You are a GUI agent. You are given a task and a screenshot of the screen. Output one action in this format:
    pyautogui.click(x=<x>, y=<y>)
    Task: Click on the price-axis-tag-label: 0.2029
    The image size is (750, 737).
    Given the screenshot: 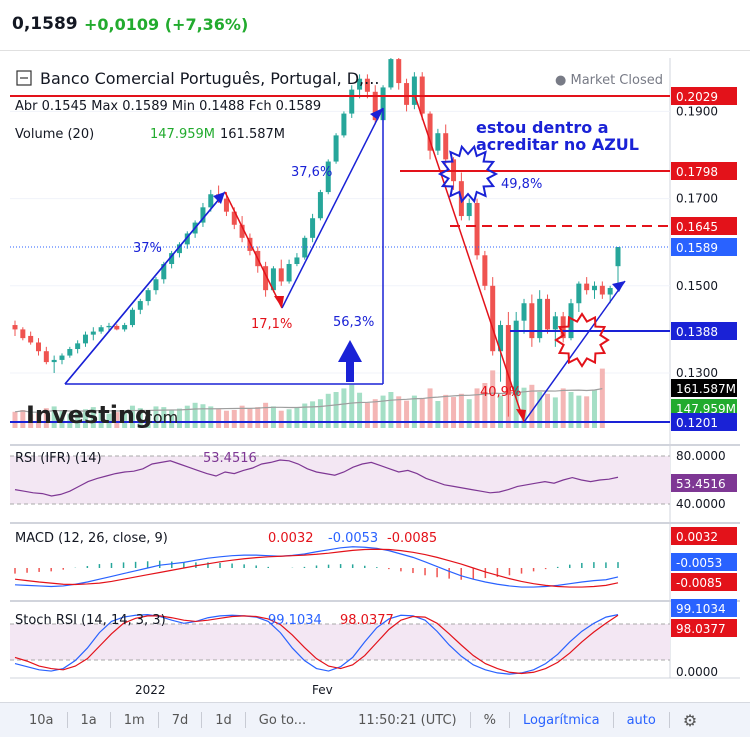 What is the action you would take?
    pyautogui.click(x=697, y=97)
    